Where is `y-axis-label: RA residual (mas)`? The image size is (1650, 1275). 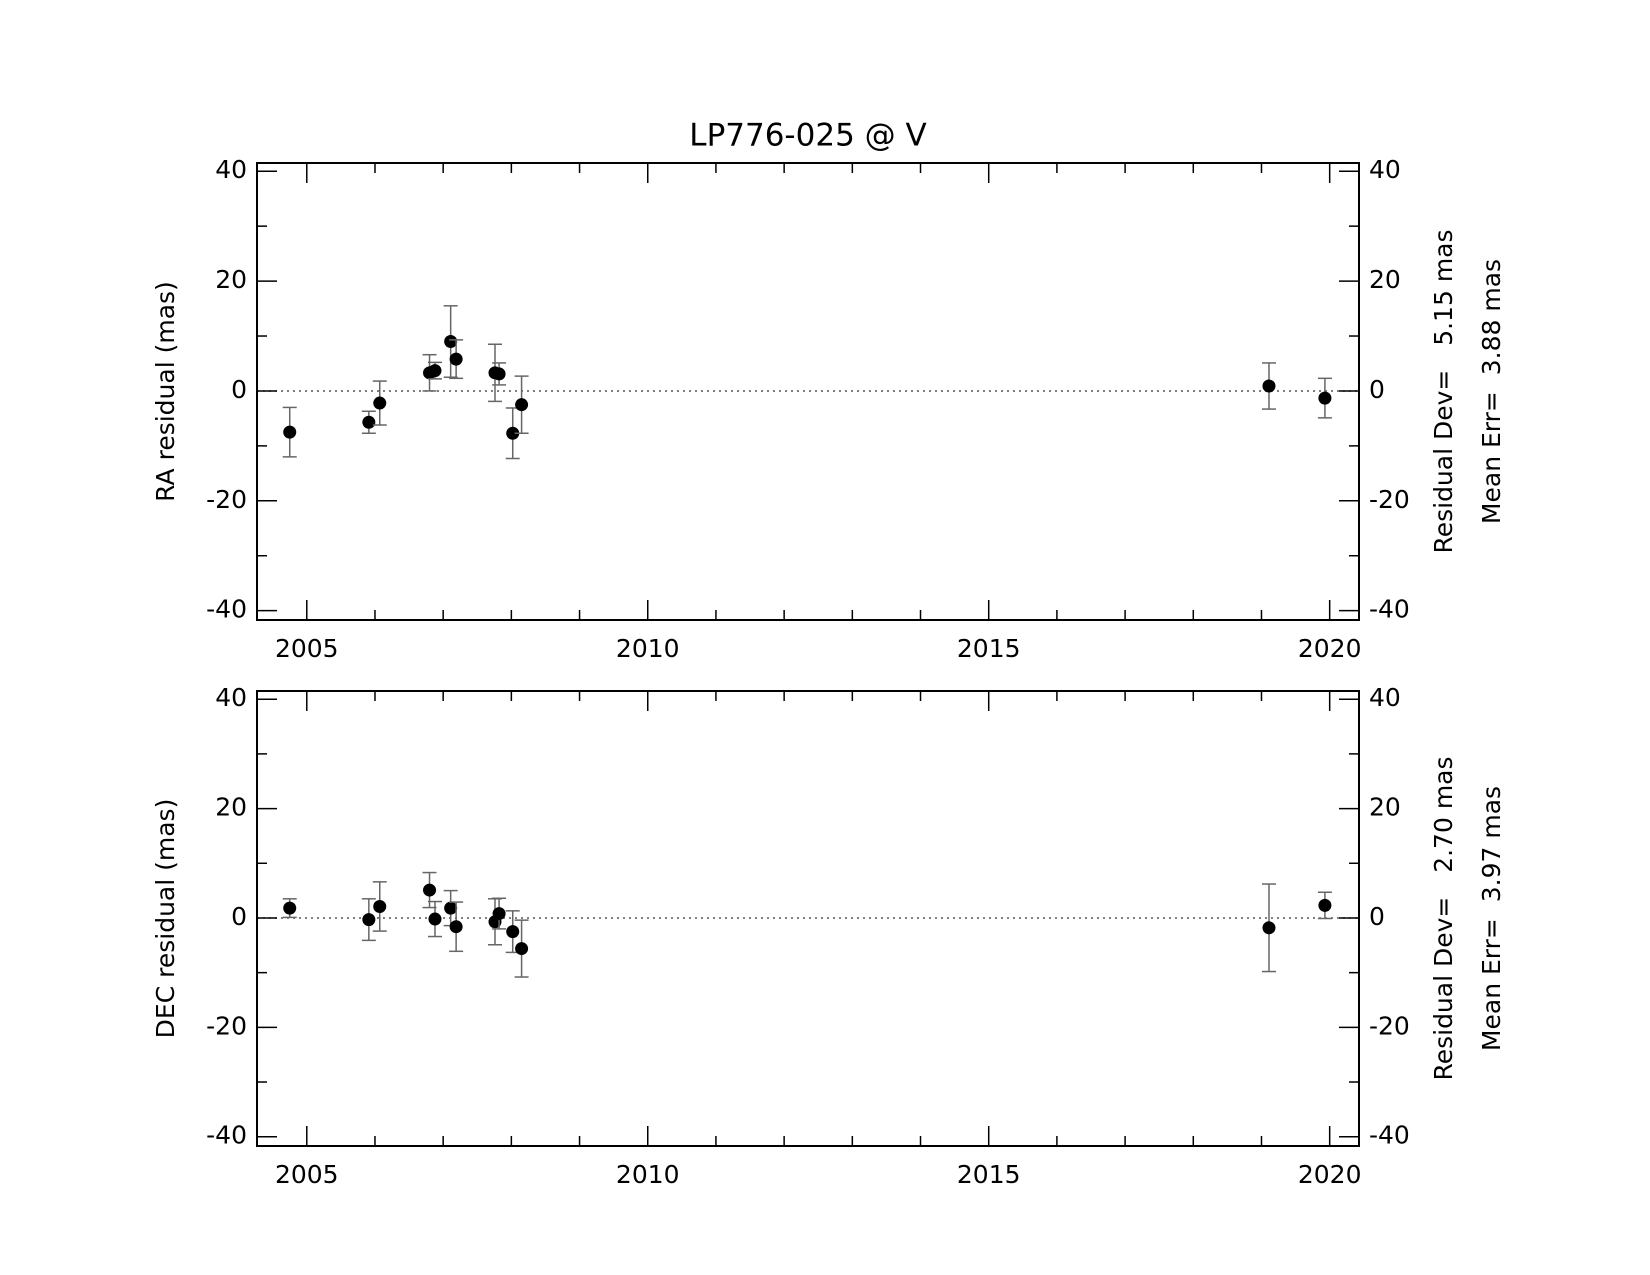
y-axis-label: RA residual (mas) is located at coordinates (165, 391).